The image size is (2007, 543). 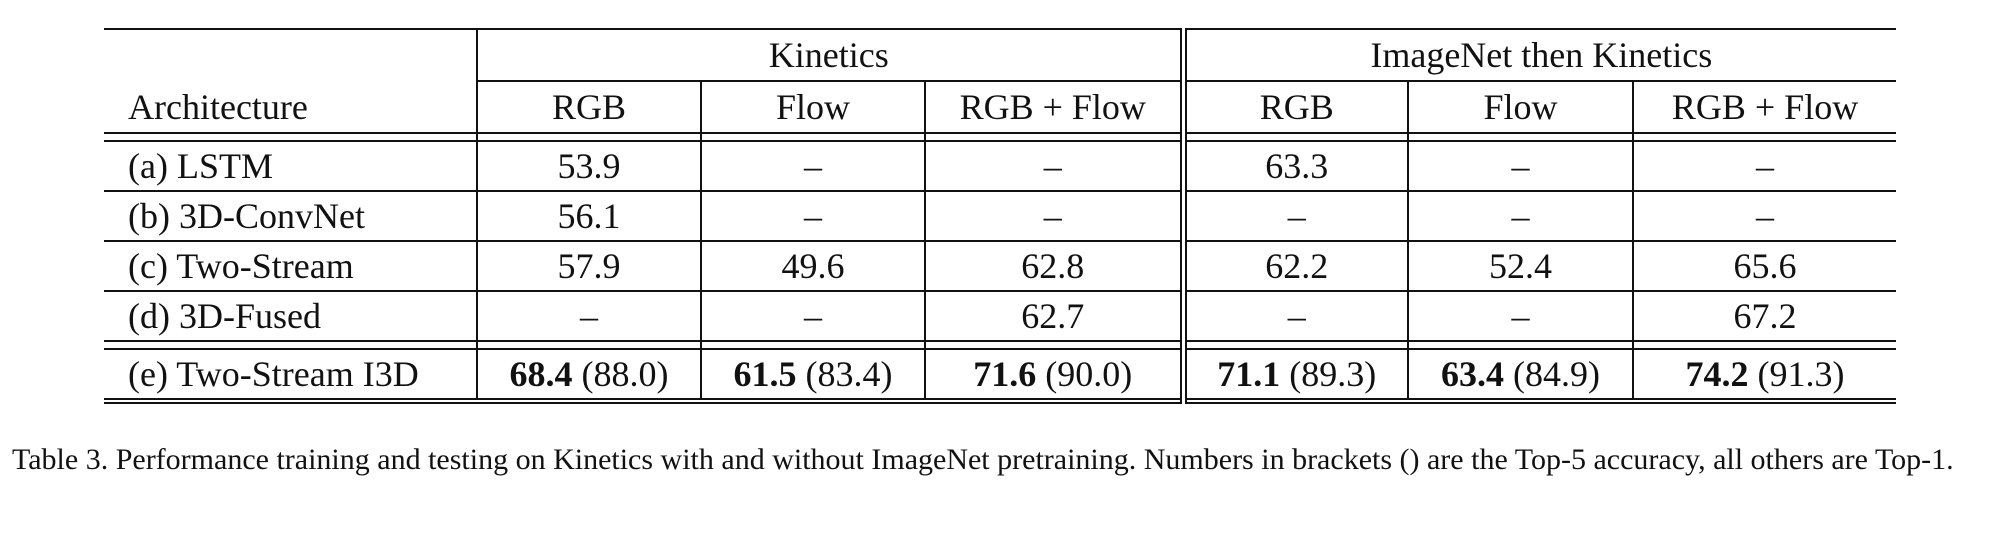 What do you see at coordinates (1520, 266) in the screenshot?
I see `table-cell: 52.4` at bounding box center [1520, 266].